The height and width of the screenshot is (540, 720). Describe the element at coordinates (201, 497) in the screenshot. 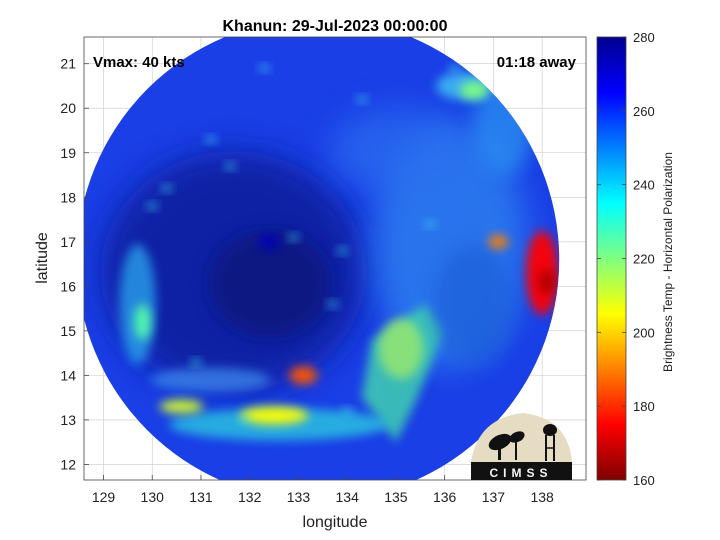

I see `x-tick-label: 131` at that location.